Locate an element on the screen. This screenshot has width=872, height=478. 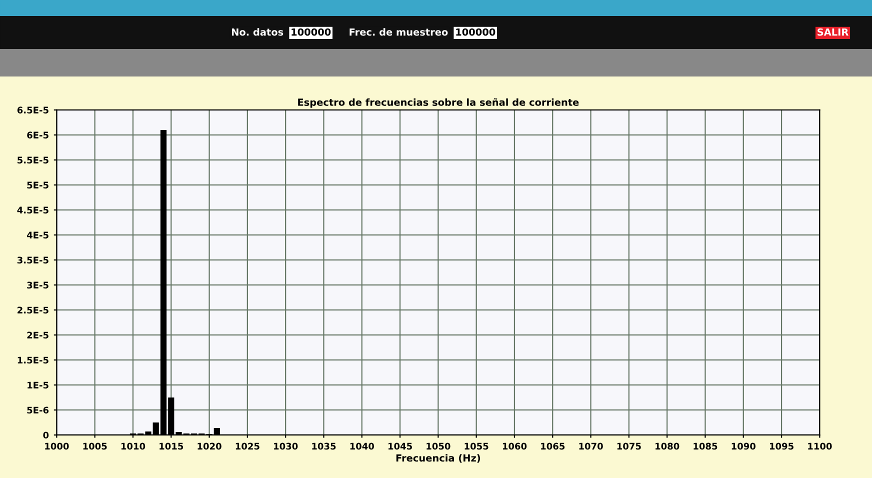
y-tick-label: 2E-5 is located at coordinates (37, 335).